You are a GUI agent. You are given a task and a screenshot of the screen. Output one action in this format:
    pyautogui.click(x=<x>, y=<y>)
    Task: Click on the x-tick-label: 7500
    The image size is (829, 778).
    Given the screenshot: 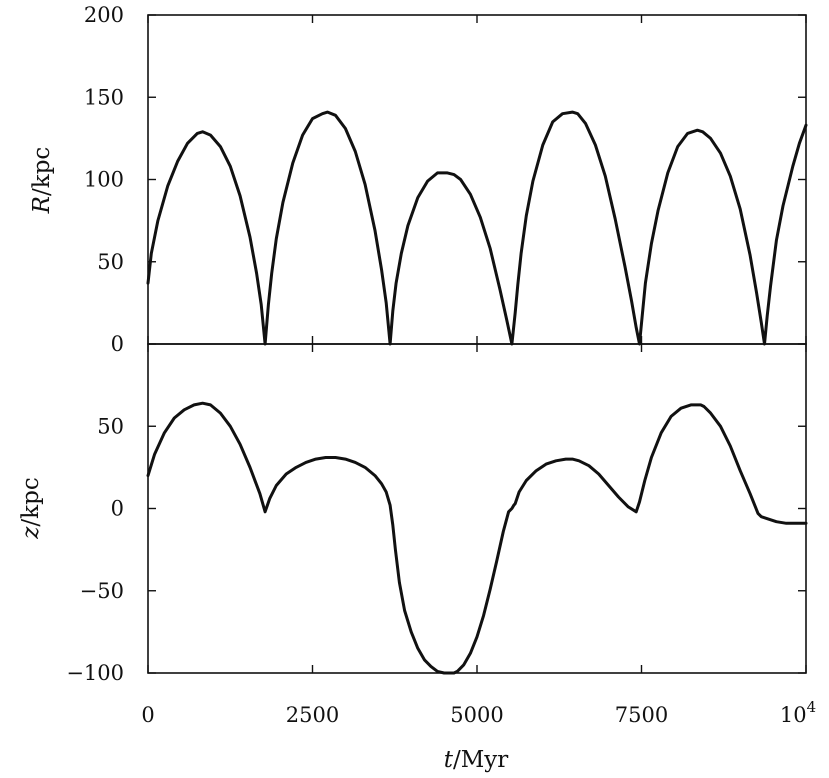 What is the action you would take?
    pyautogui.click(x=641, y=715)
    